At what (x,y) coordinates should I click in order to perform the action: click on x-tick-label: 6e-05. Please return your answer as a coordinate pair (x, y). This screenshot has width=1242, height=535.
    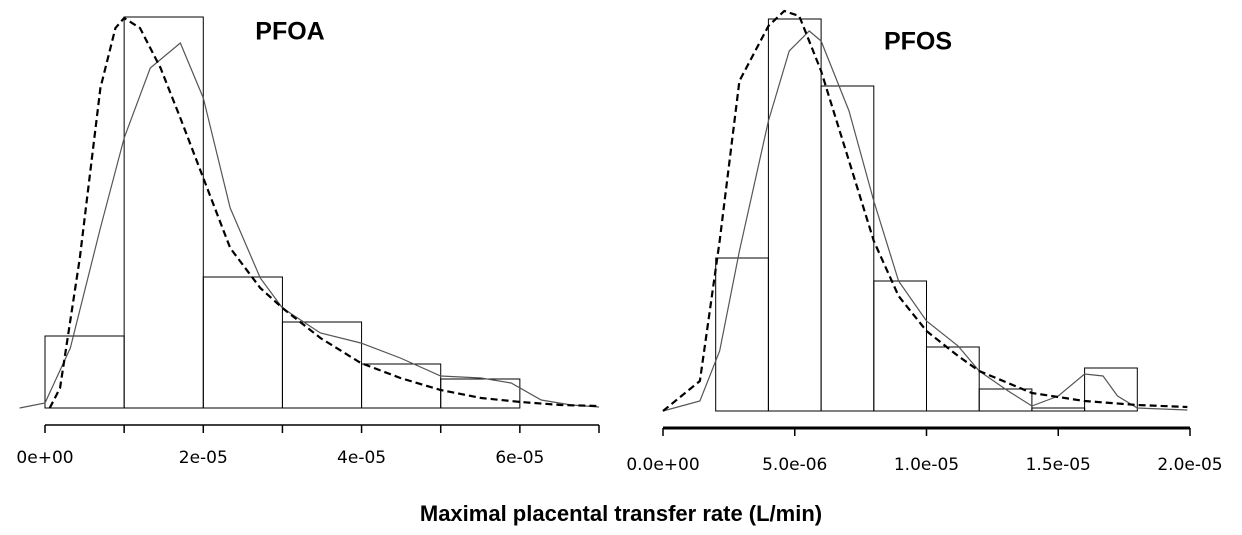
    Looking at the image, I should click on (519, 458).